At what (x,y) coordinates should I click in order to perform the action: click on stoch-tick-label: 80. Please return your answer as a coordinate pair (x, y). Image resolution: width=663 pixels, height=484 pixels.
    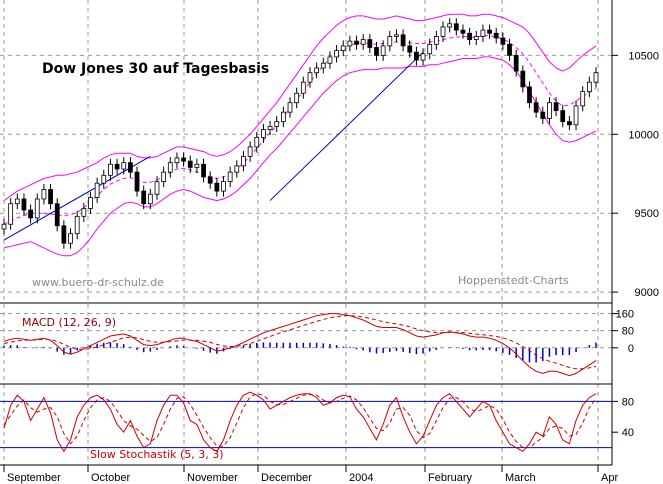
    Looking at the image, I should click on (628, 402).